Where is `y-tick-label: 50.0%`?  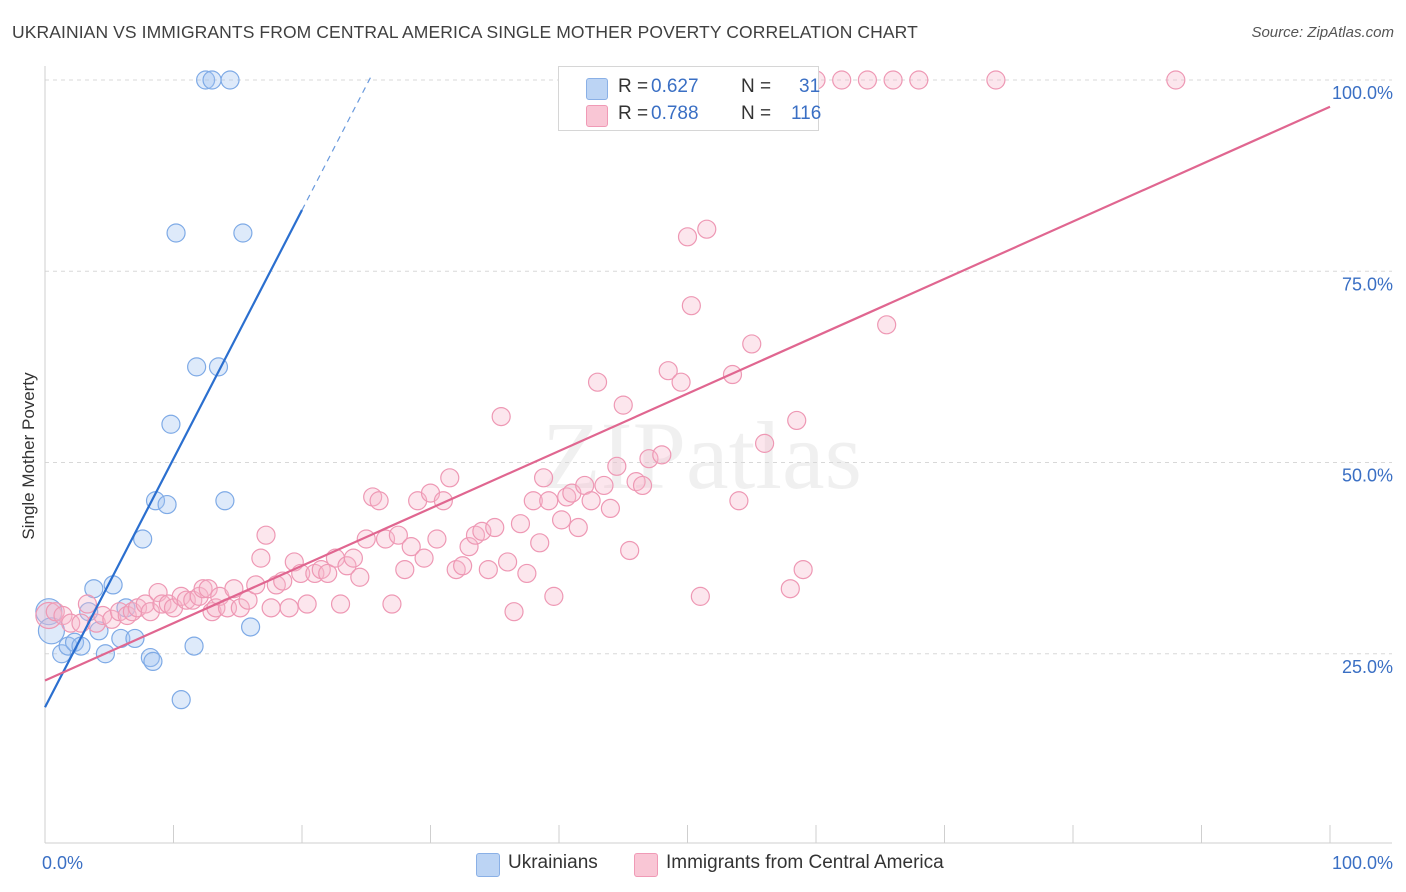
y-tick-label: 50.0% is located at coordinates (1367, 476).